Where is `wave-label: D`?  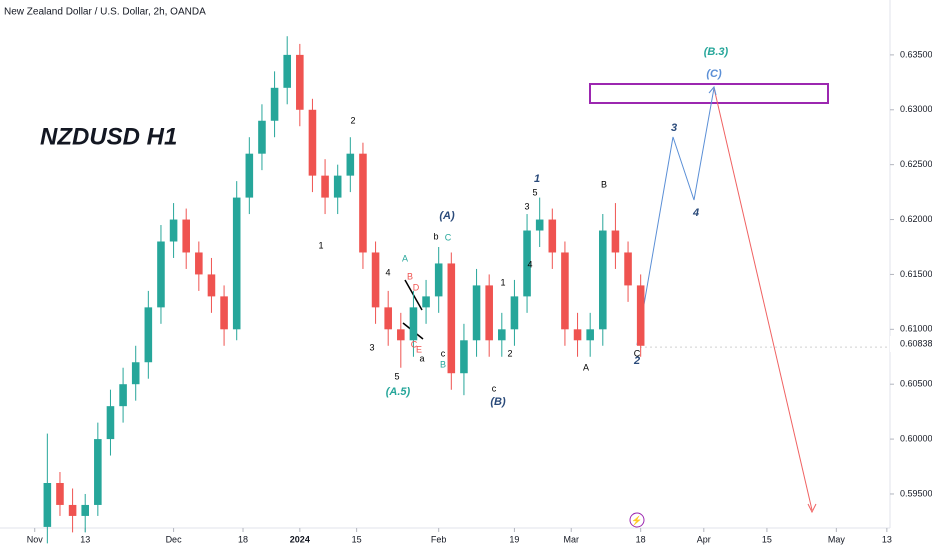
wave-label: D is located at coordinates (416, 287).